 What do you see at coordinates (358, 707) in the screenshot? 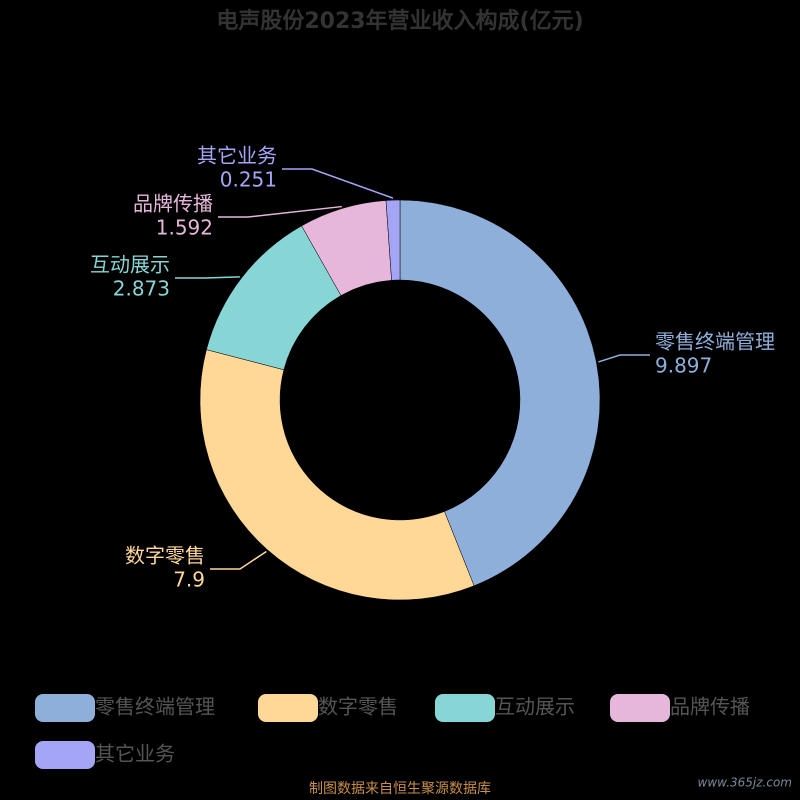
I see `legend-label: 数字零售` at bounding box center [358, 707].